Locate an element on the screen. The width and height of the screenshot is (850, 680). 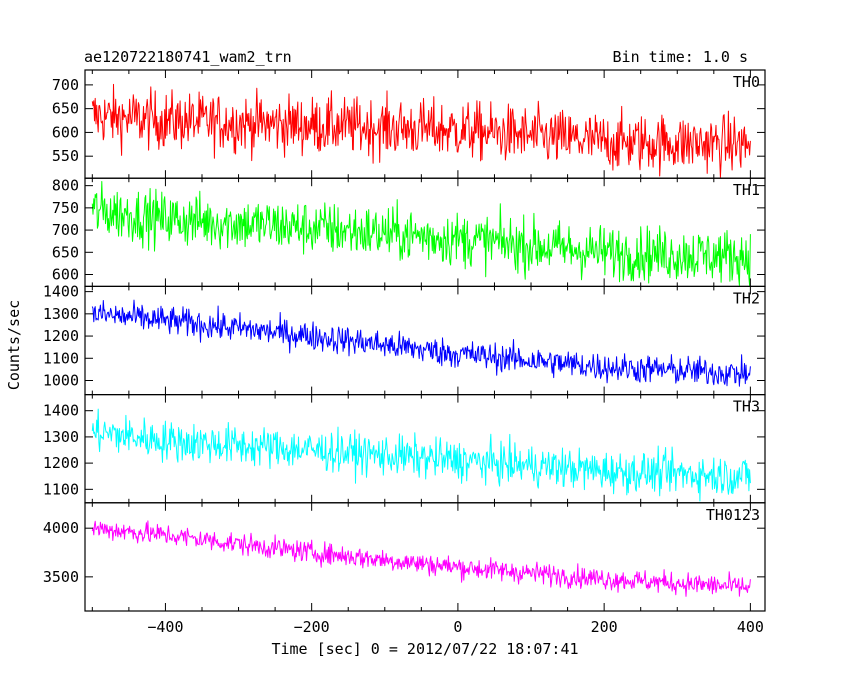
channel-label-th3: TH3 is located at coordinates (746, 407).